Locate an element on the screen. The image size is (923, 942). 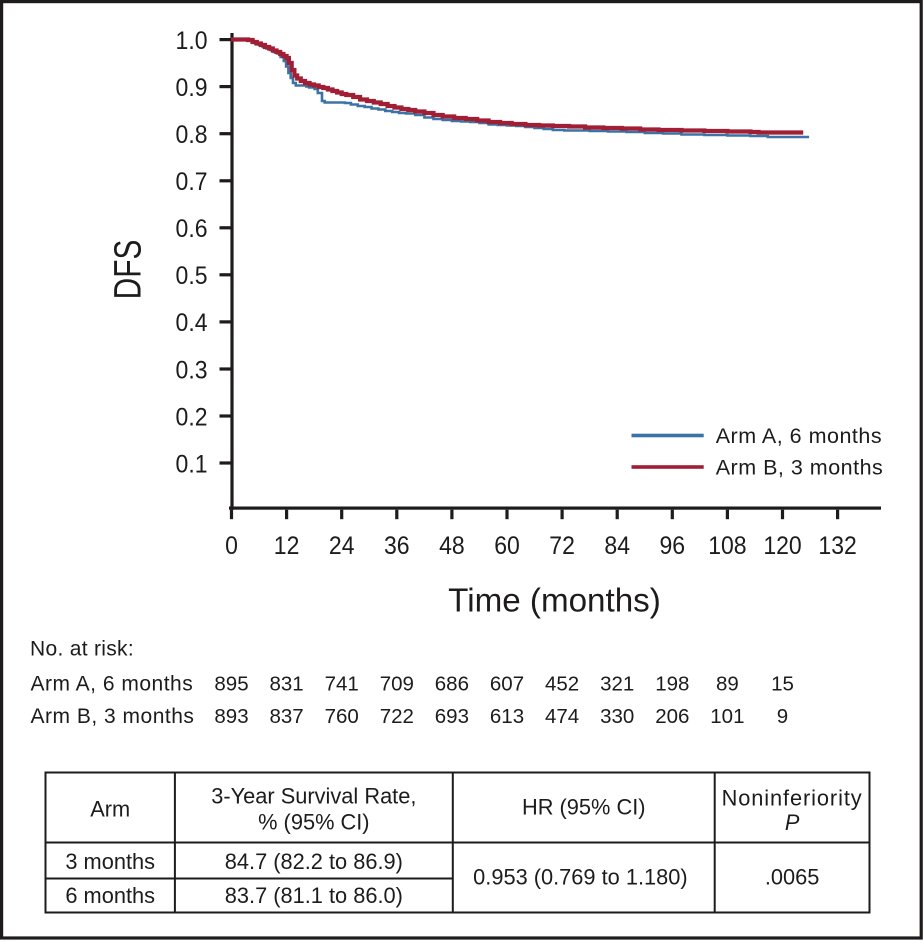
svg-text: 198 is located at coordinates (672, 683).